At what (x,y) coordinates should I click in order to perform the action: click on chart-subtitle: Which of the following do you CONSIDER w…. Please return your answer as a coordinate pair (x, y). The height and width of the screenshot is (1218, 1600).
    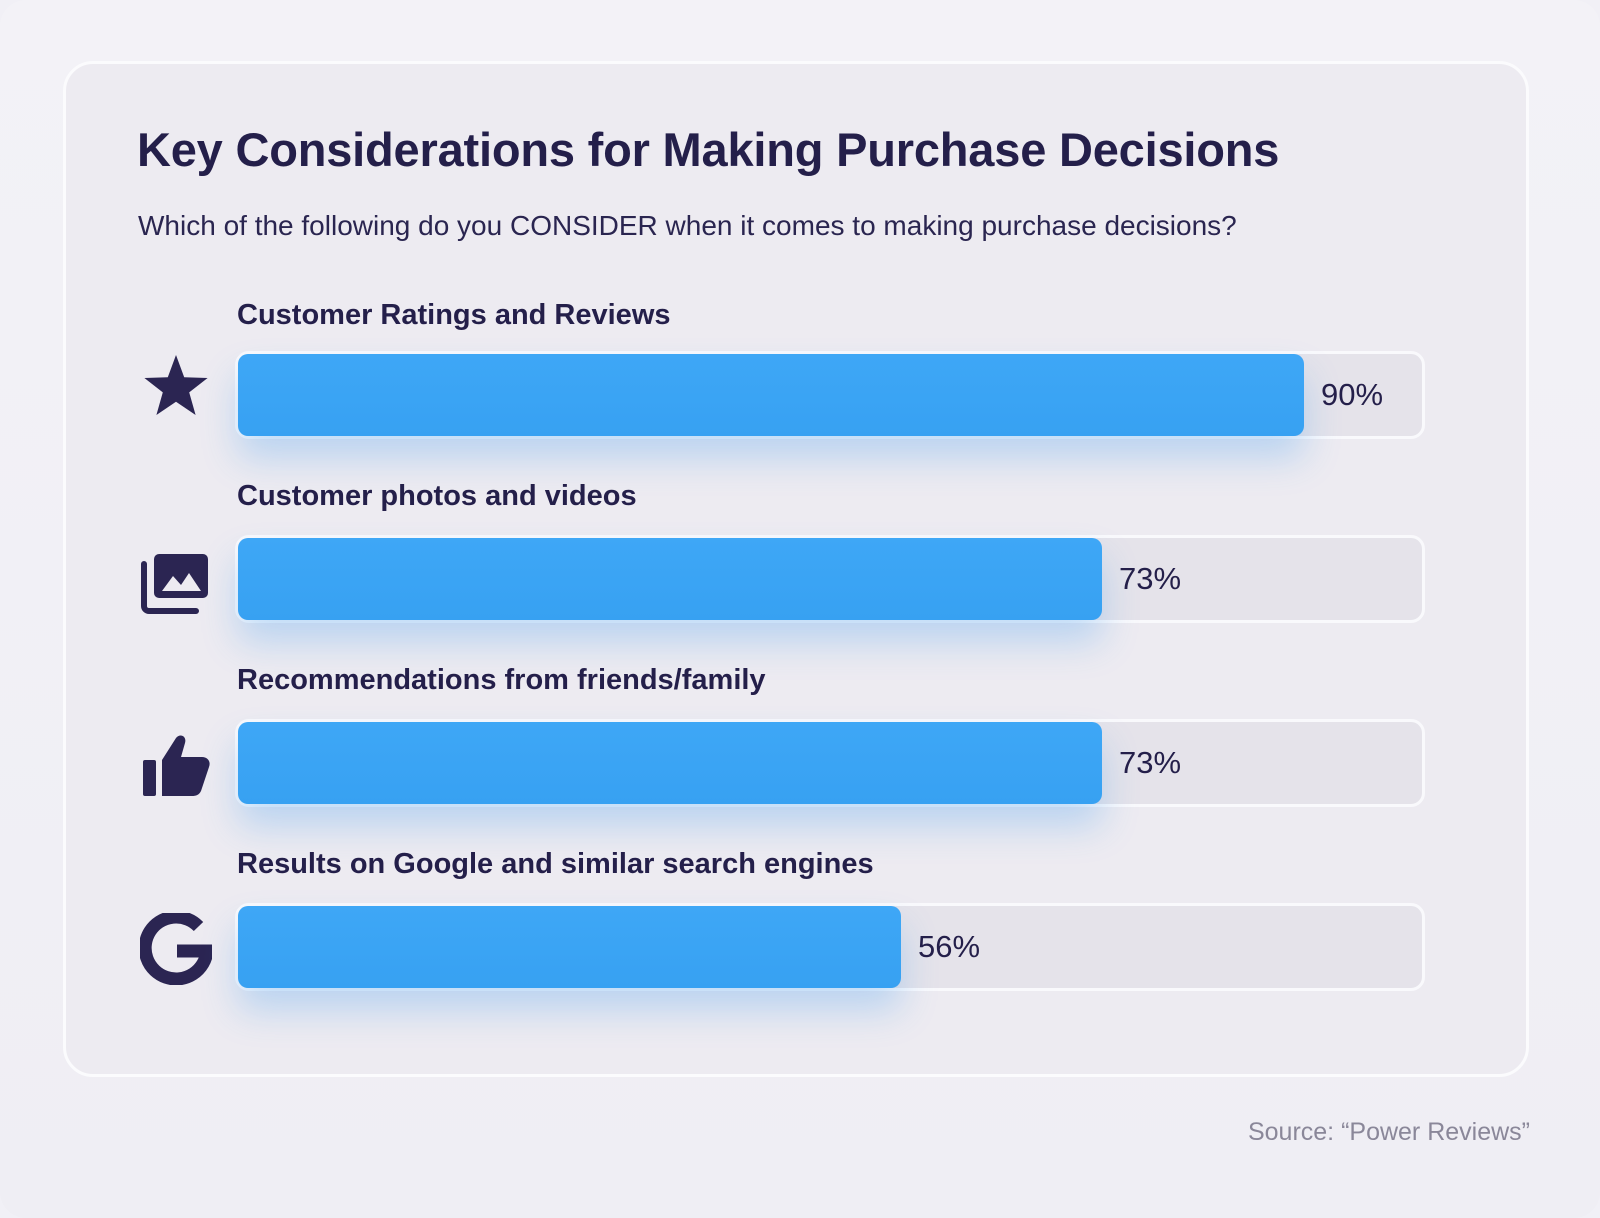
    Looking at the image, I should click on (687, 225).